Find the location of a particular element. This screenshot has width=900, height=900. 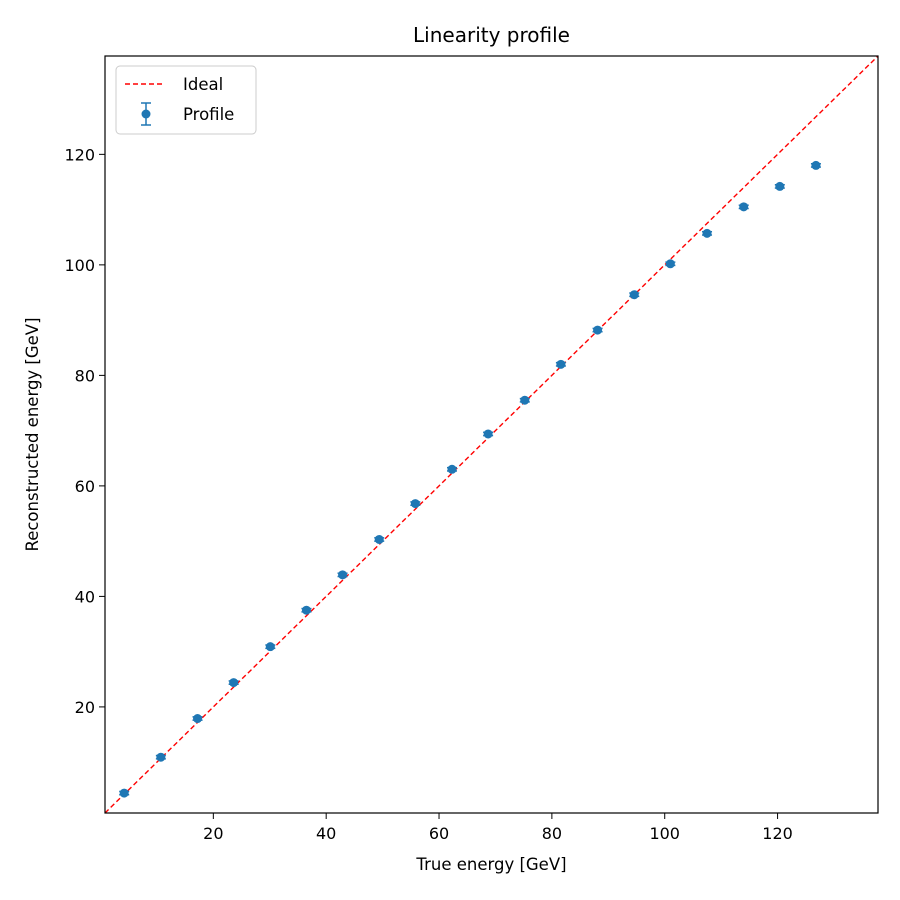

x-tick-label: 100 is located at coordinates (664, 833).